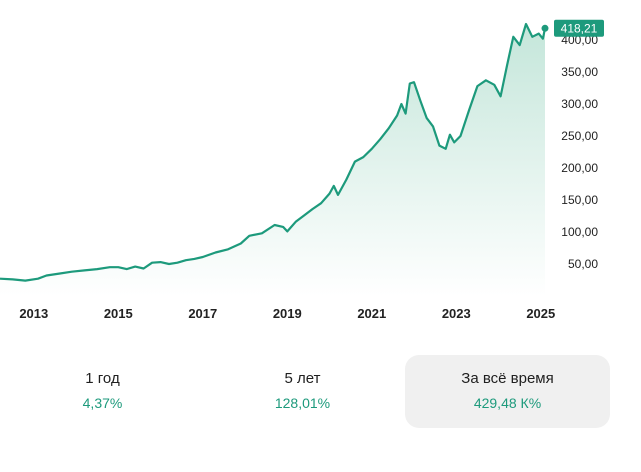  Describe the element at coordinates (583, 264) in the screenshot. I see `y-tick-label: 50,00` at that location.